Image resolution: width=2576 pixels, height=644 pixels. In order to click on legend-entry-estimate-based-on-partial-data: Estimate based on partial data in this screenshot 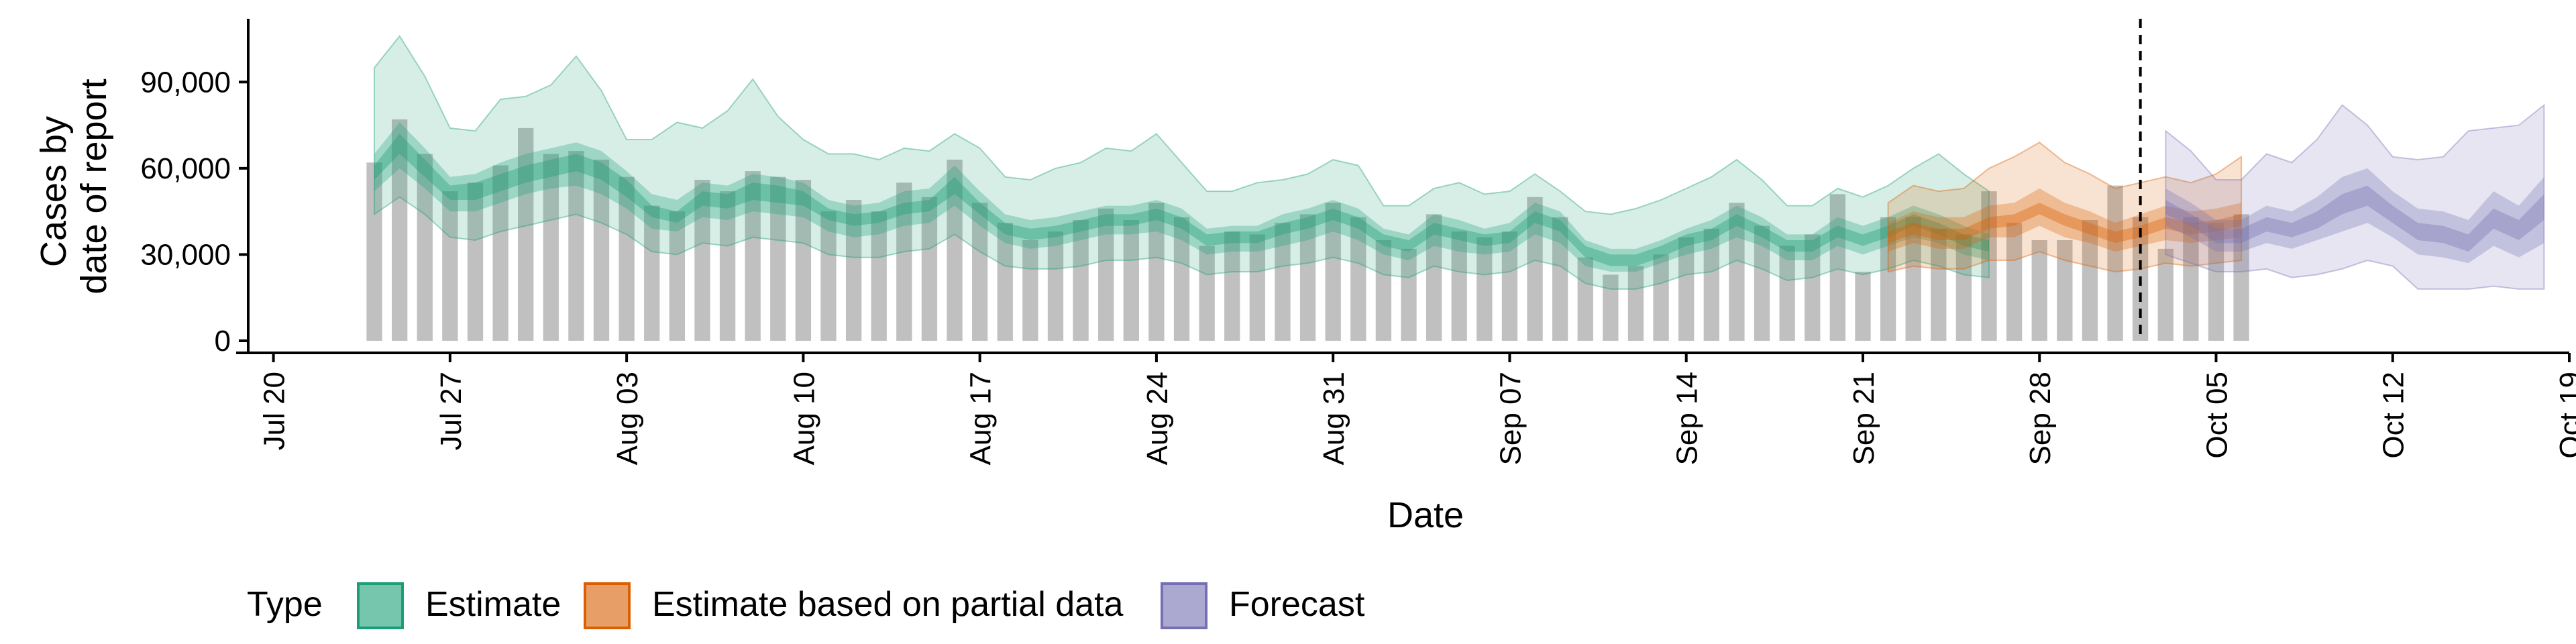, I will do `click(854, 605)`.